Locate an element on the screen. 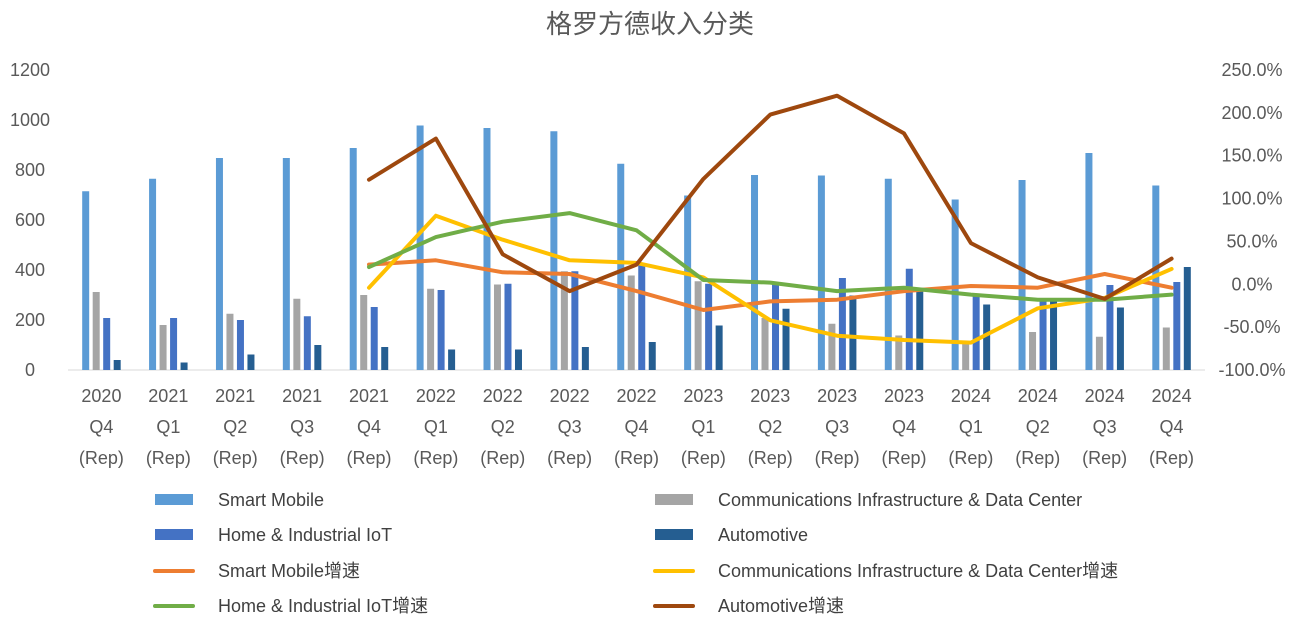 The width and height of the screenshot is (1309, 627). legend-label: Smart Mobile is located at coordinates (271, 500).